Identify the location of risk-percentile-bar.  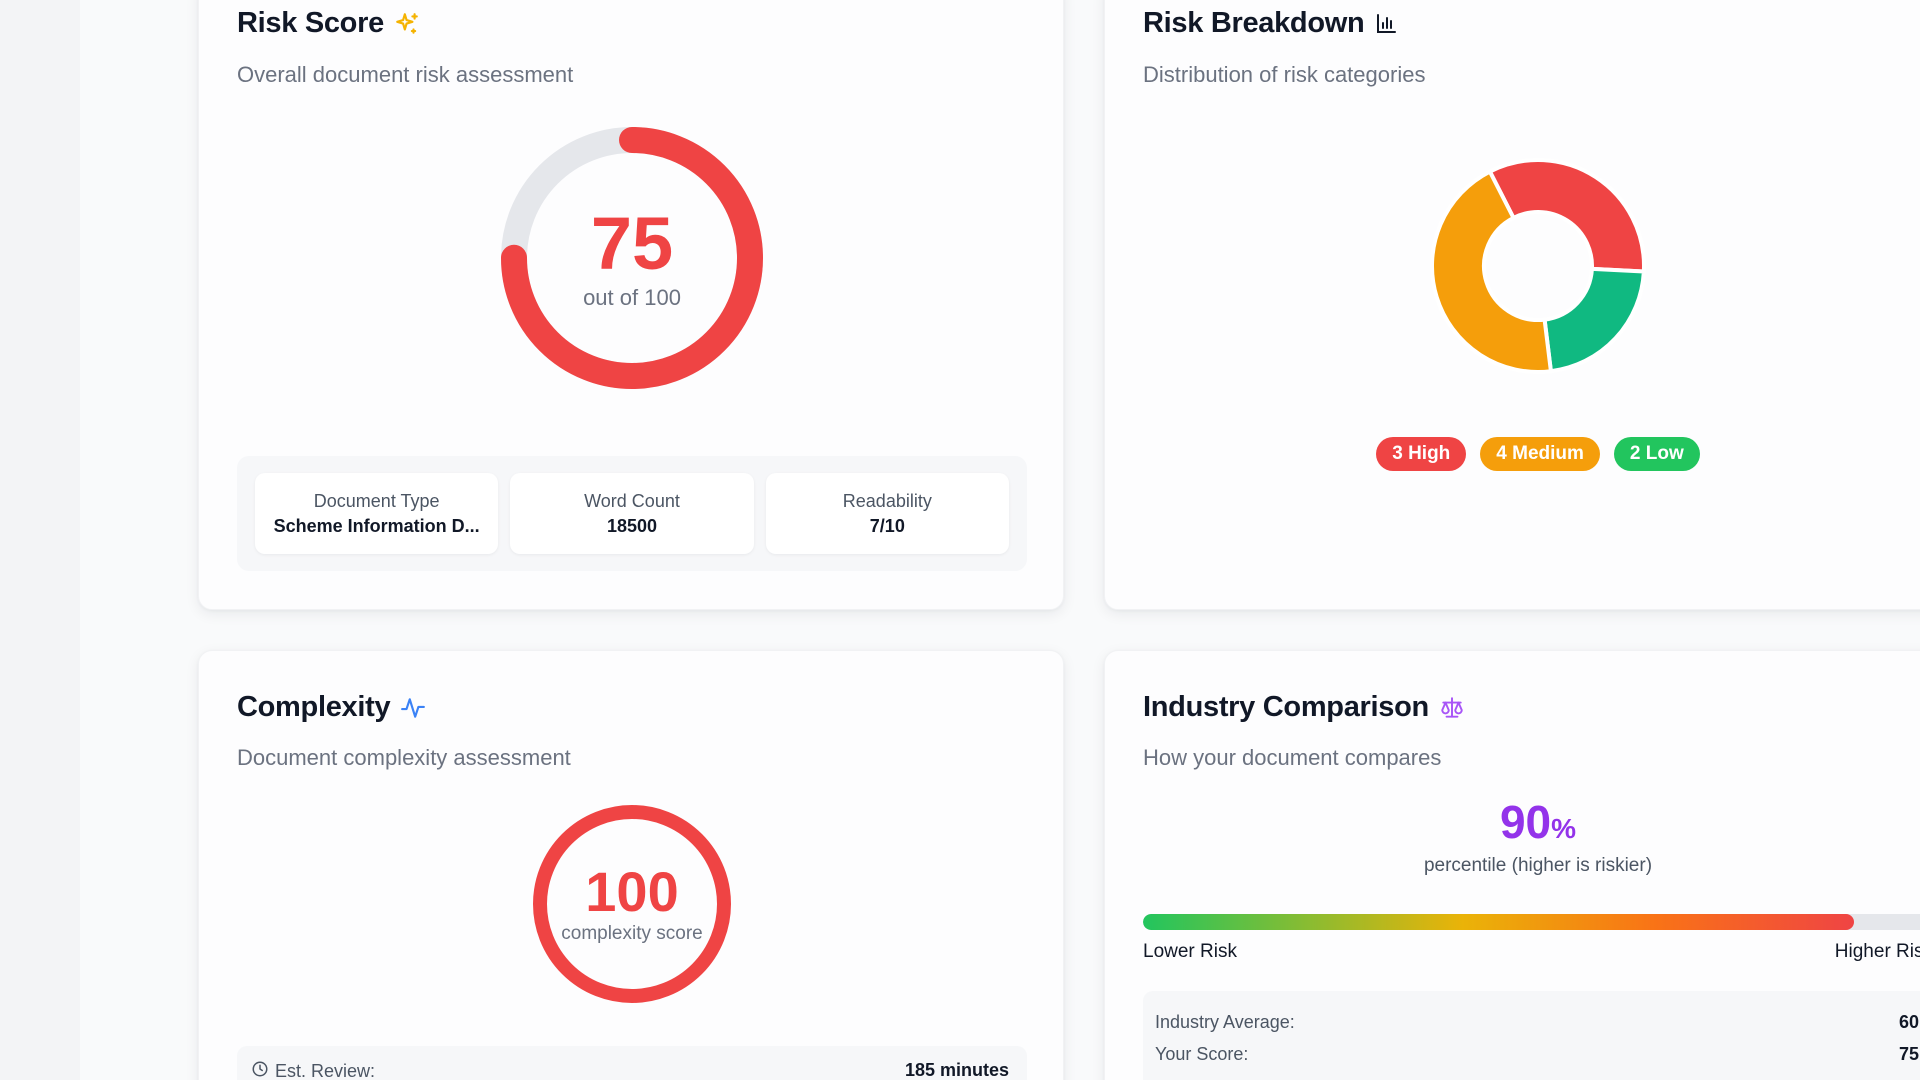
(1531, 922).